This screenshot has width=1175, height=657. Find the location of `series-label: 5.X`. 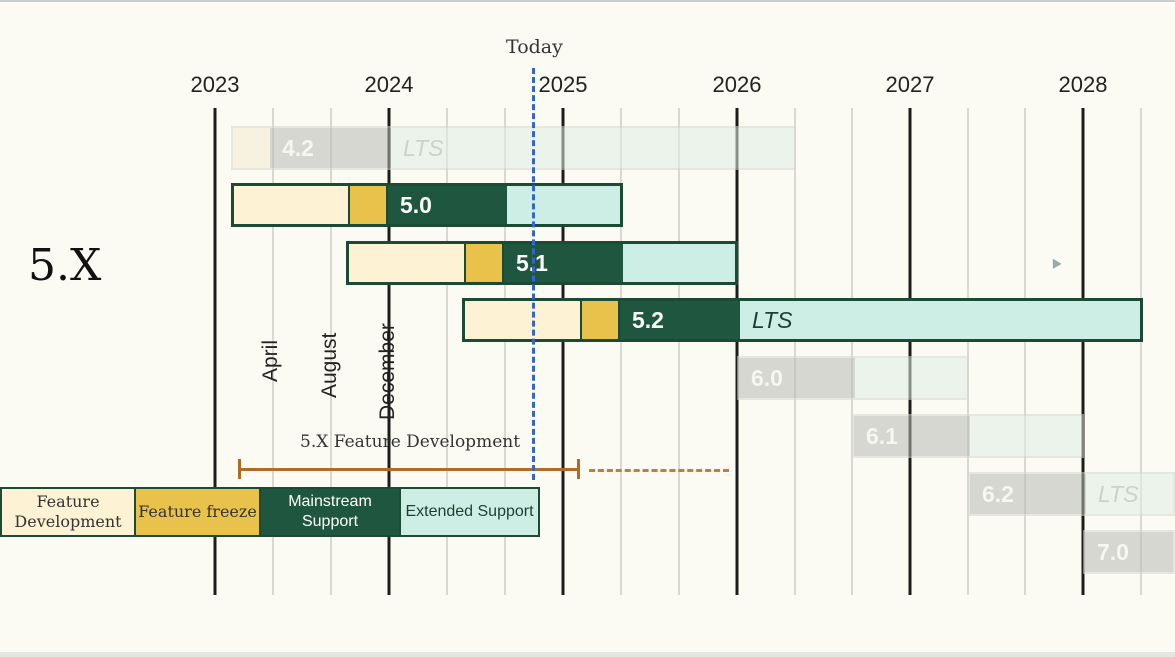

series-label: 5.X is located at coordinates (65, 265).